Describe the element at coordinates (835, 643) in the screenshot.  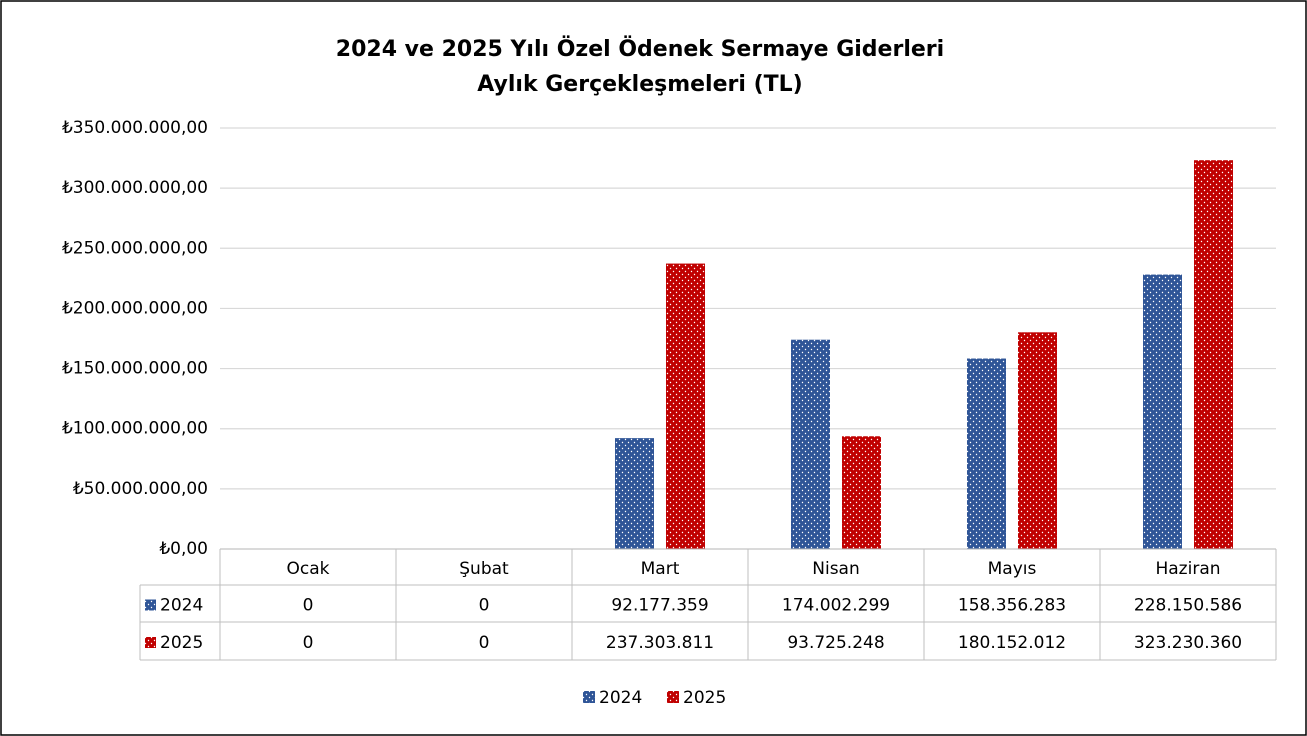
I see `table-cell: 93.725.248` at that location.